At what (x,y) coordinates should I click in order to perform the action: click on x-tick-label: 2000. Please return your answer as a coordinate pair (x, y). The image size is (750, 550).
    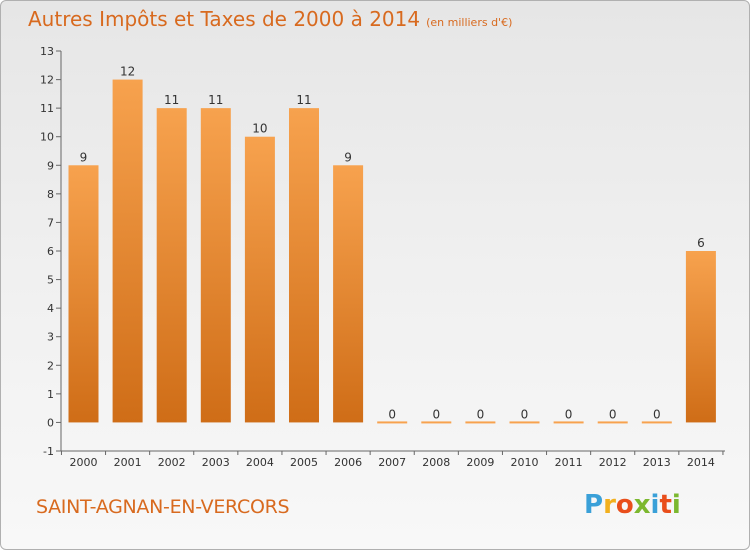
    Looking at the image, I should click on (84, 462).